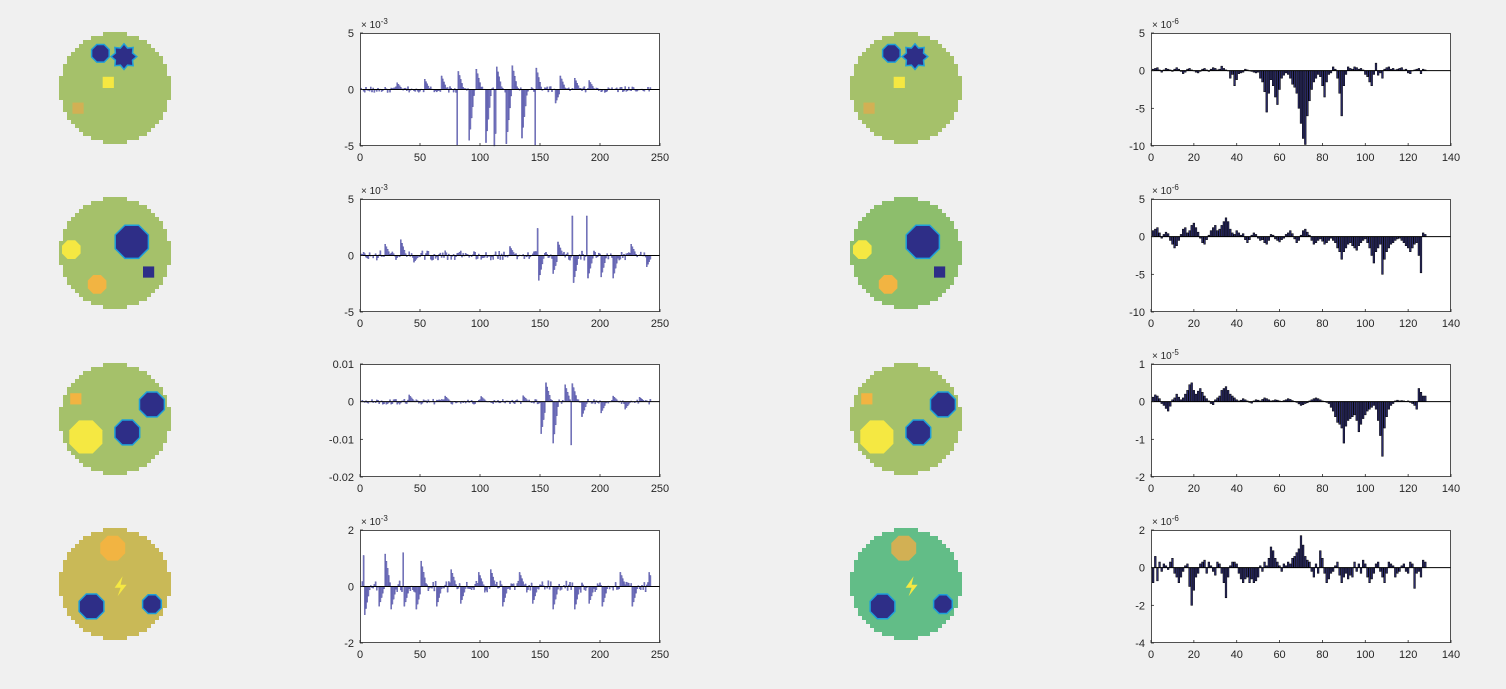 This screenshot has height=689, width=1506. What do you see at coordinates (374, 521) in the screenshot?
I see `y-exponent-label: × 10⁻³` at bounding box center [374, 521].